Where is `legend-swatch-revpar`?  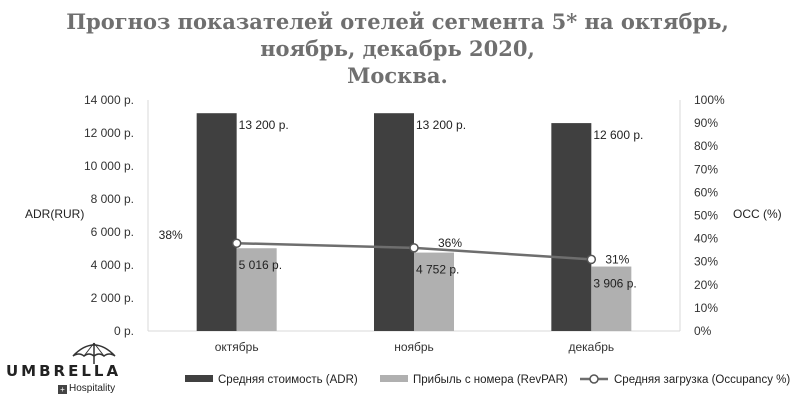 legend-swatch-revpar is located at coordinates (394, 378).